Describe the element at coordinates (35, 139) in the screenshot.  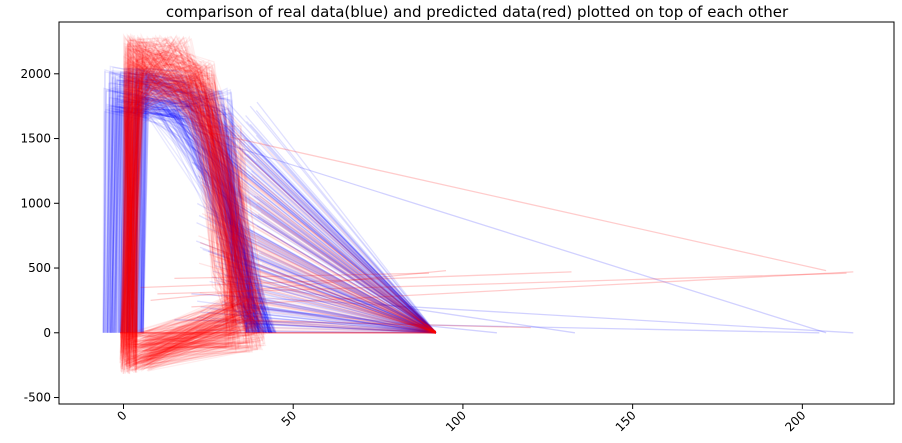
I see `y-tick-label: 1500` at that location.